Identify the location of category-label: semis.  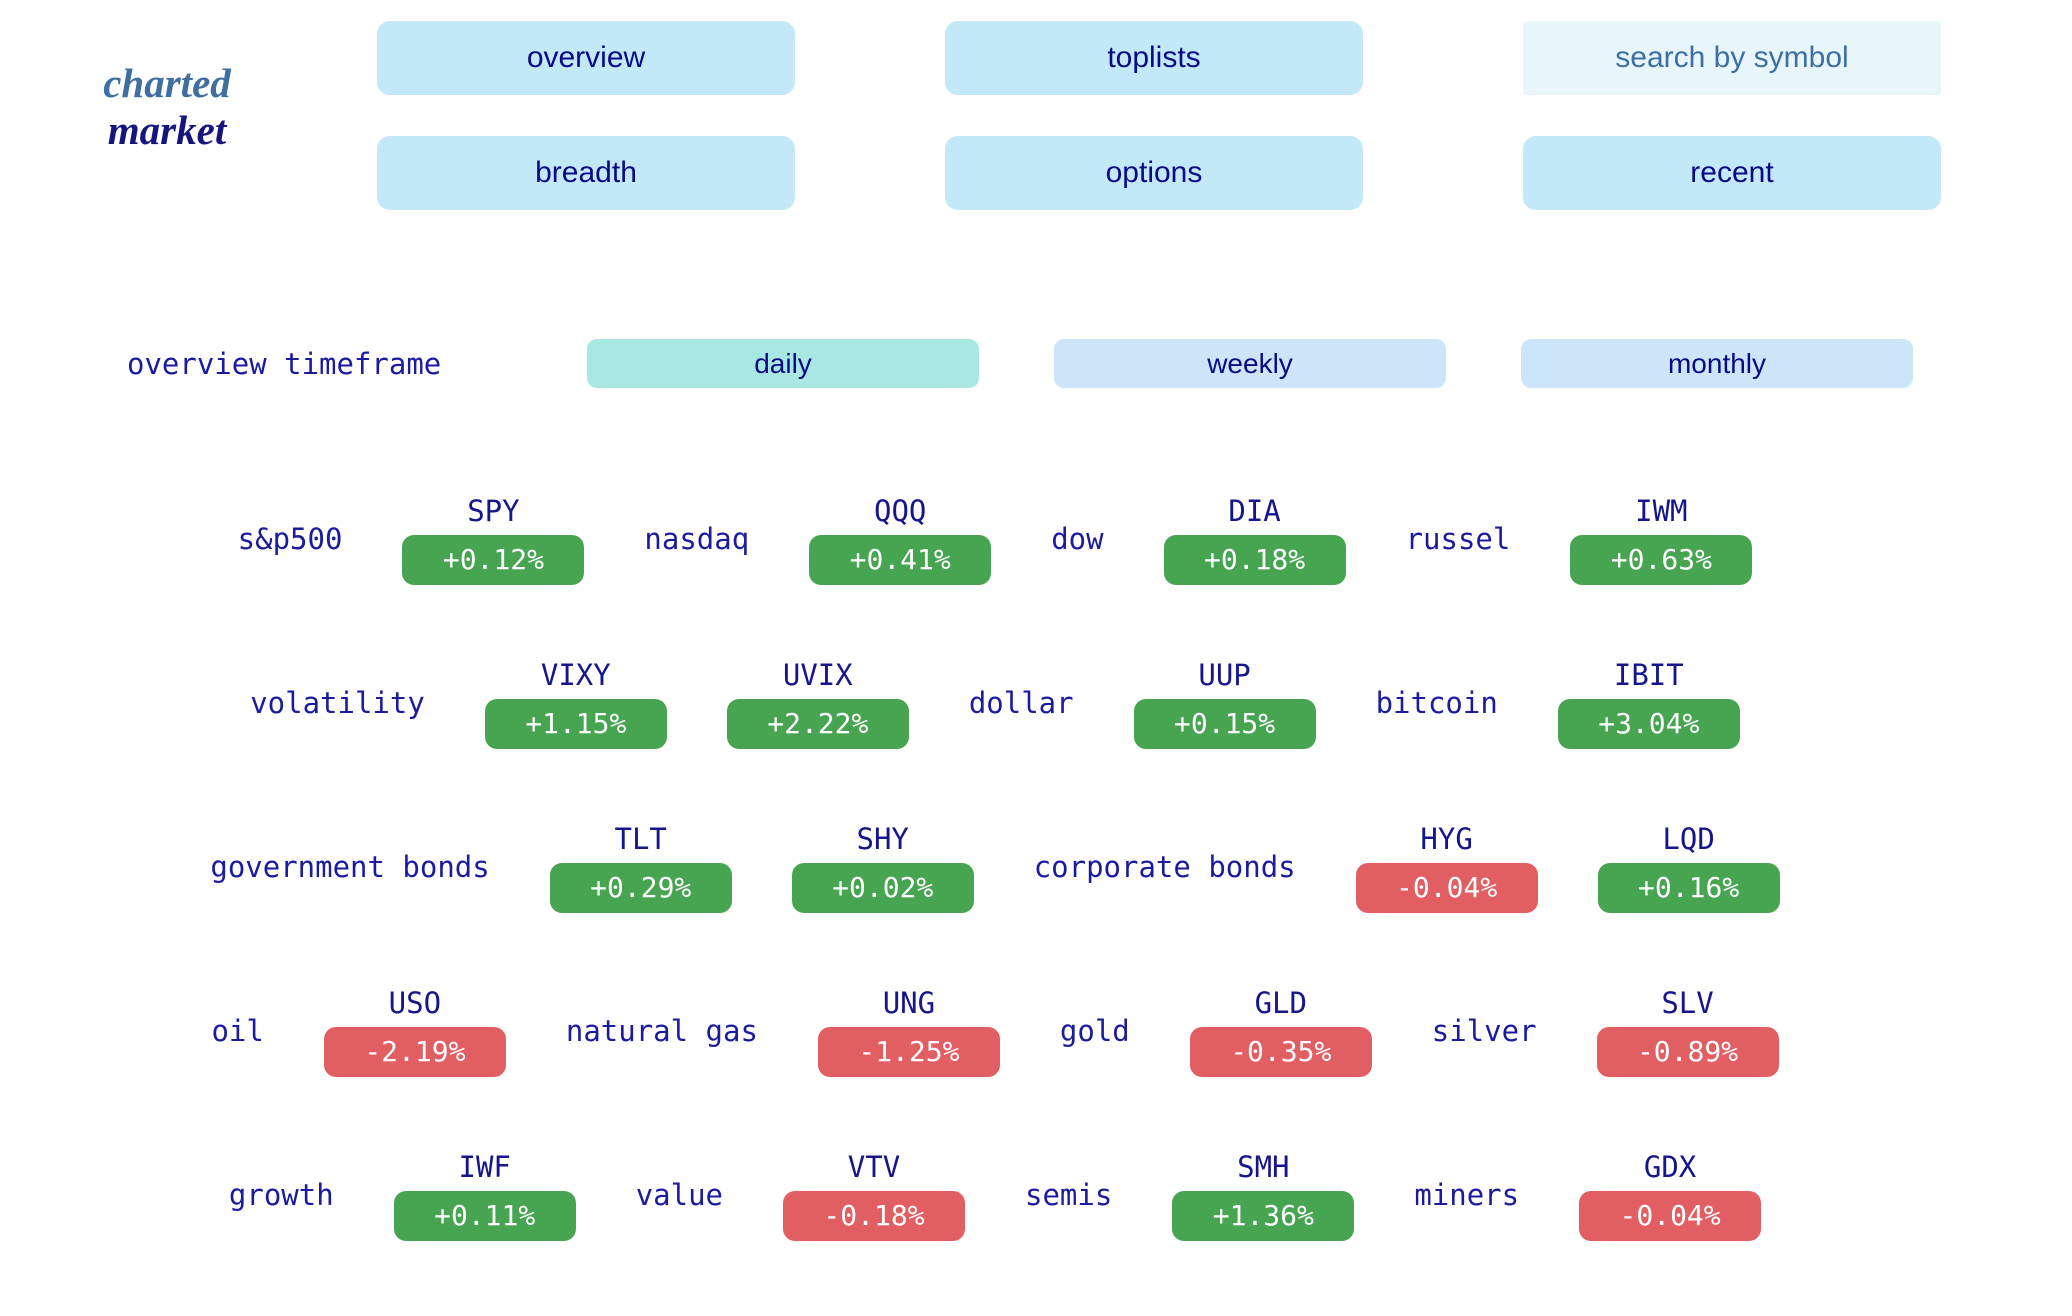
(1069, 1195).